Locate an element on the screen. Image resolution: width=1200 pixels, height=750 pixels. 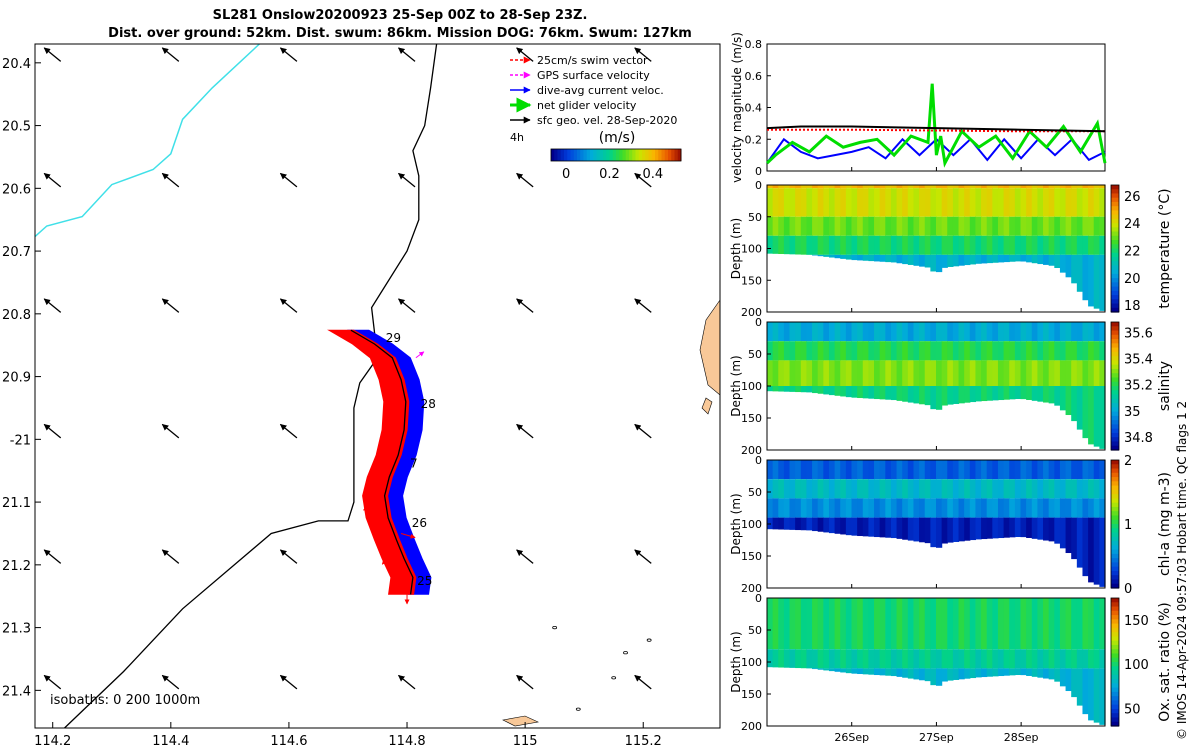
chla-colorbar-cell is located at coordinates (1115, 556).